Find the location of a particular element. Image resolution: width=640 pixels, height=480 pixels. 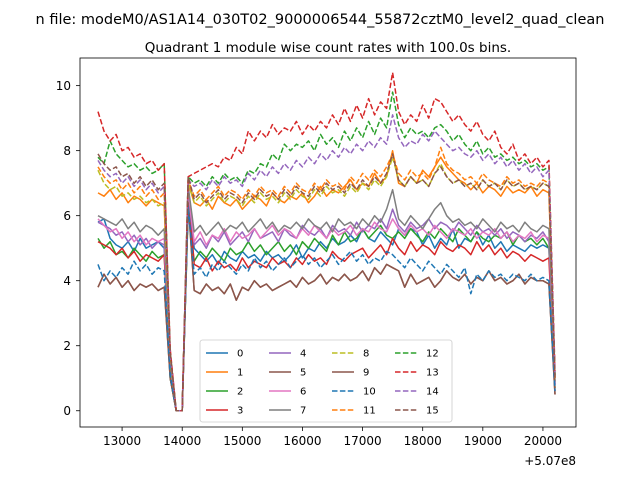

y-tick-label: 6 is located at coordinates (67, 216).